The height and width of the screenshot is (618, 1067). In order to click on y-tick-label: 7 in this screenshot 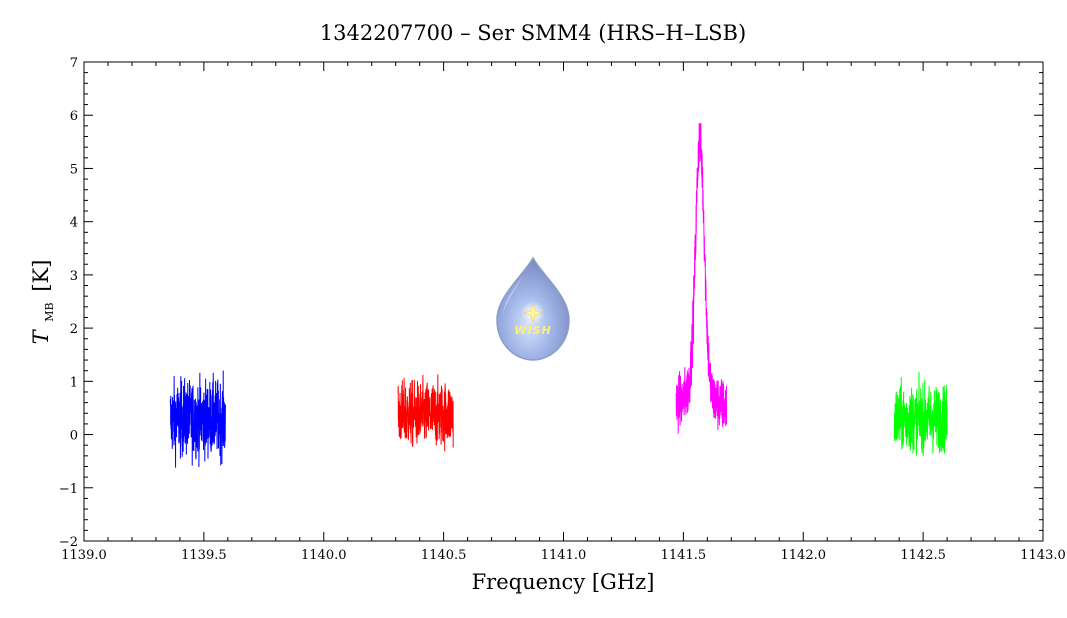, I will do `click(74, 63)`.